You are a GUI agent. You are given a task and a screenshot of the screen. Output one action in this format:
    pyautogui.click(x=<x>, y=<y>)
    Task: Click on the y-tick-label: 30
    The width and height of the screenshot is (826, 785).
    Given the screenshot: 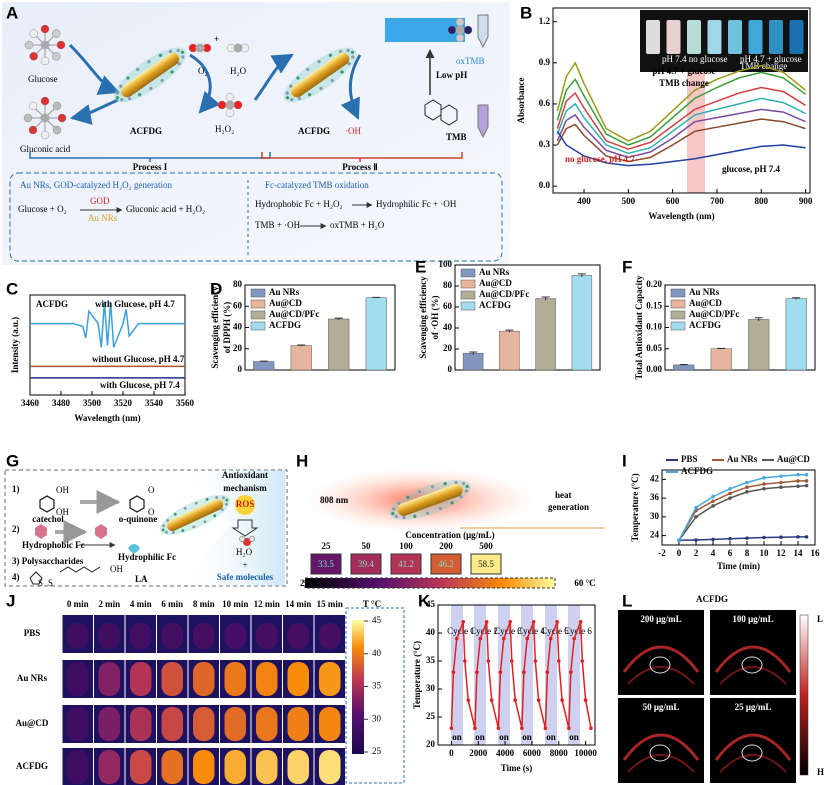 What is the action you would take?
    pyautogui.click(x=655, y=516)
    